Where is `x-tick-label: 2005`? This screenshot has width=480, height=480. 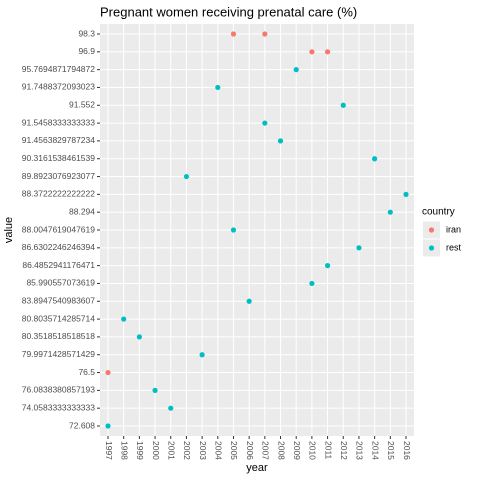 x-tick-label: 2005 is located at coordinates (234, 450).